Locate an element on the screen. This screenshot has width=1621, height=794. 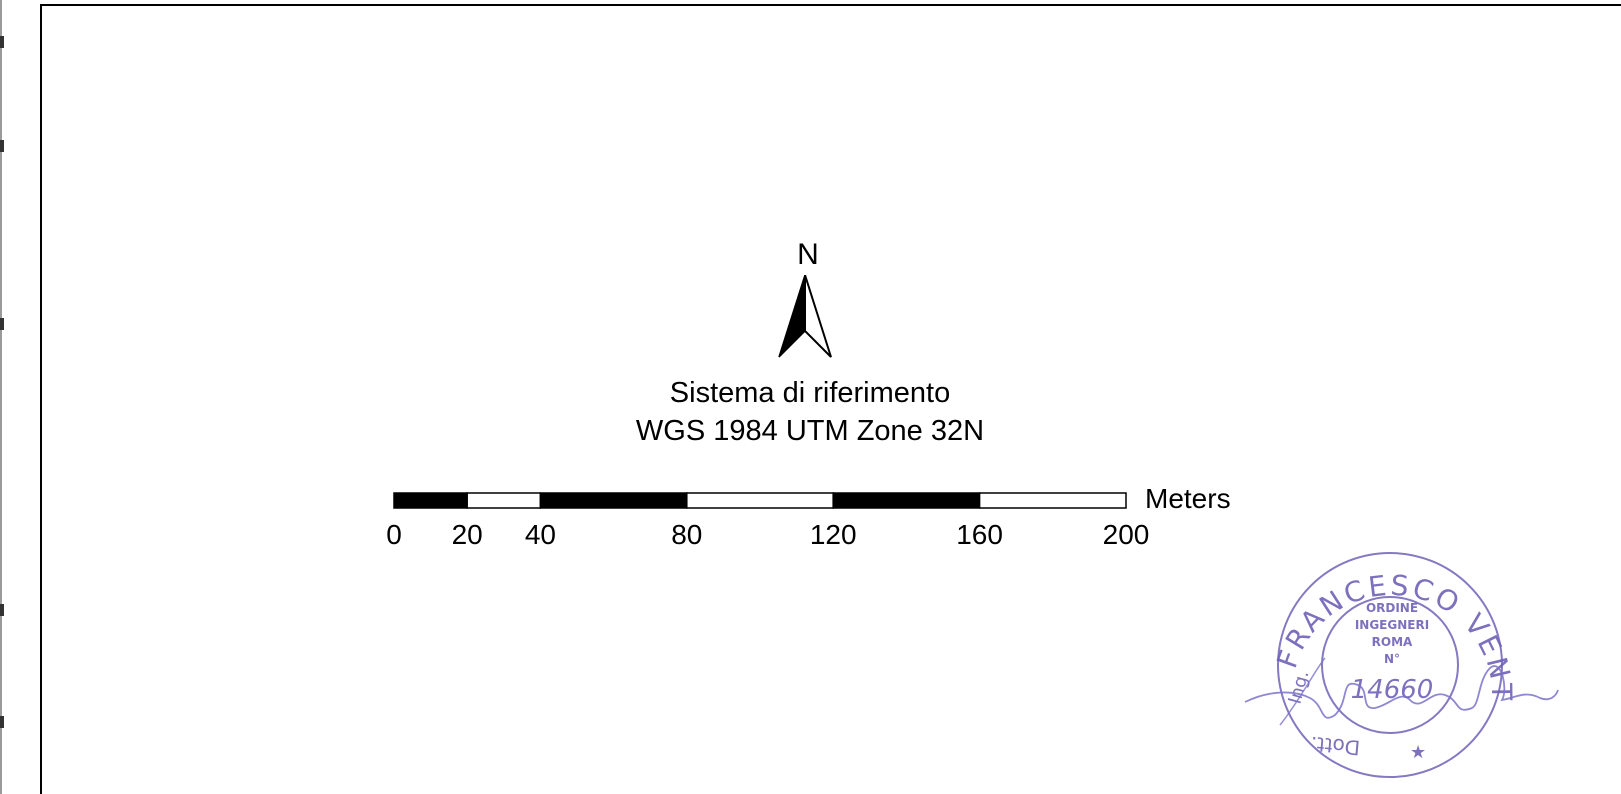
scale-bar-tick-label: 20 is located at coordinates (467, 534).